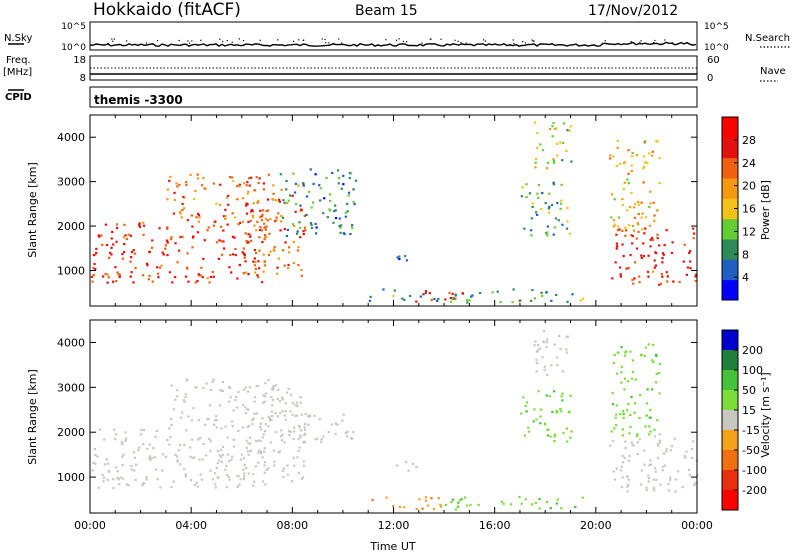  What do you see at coordinates (225, 404) in the screenshot?
I see `echo-region` at bounding box center [225, 404].